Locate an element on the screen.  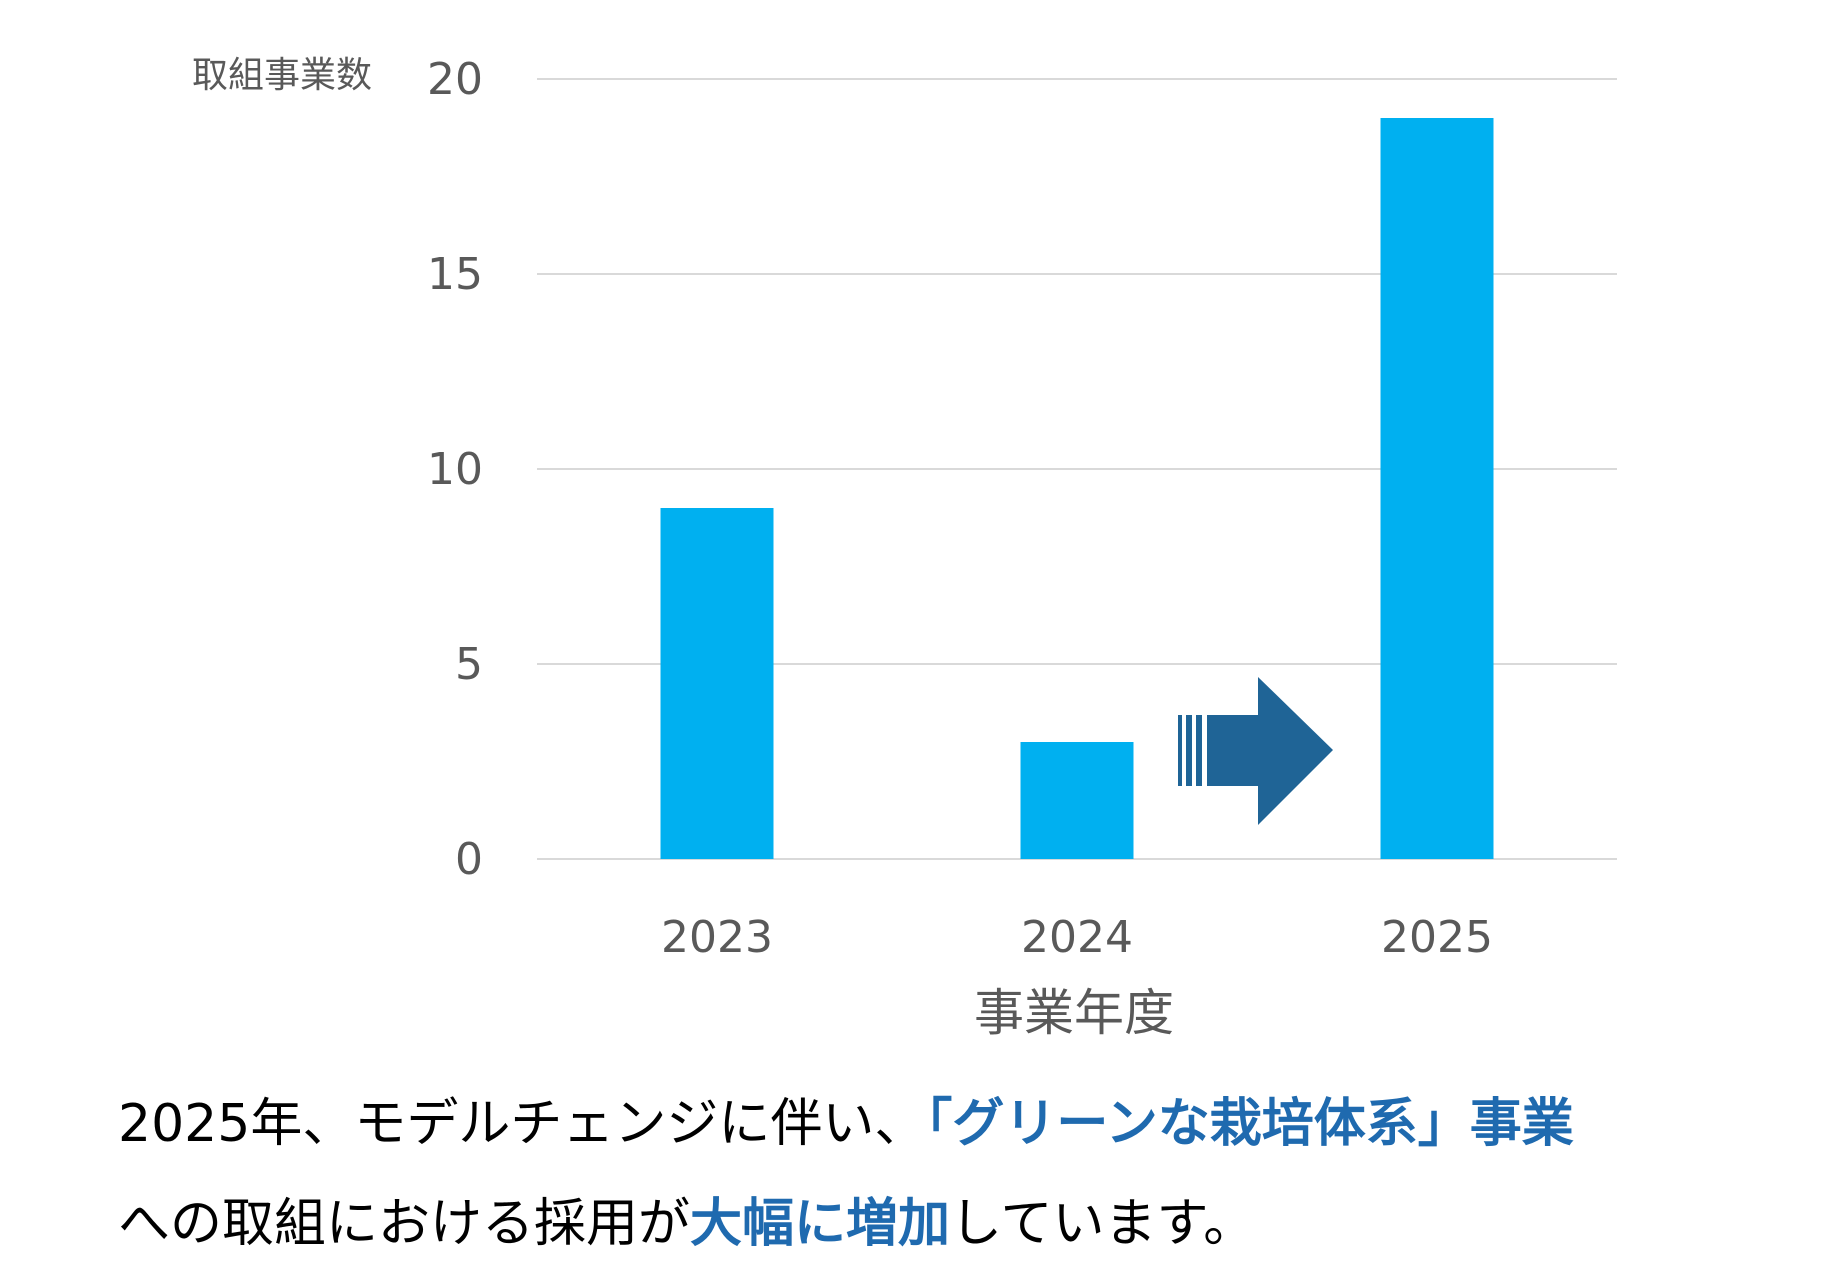
y-tick-label: 5 is located at coordinates (469, 664).